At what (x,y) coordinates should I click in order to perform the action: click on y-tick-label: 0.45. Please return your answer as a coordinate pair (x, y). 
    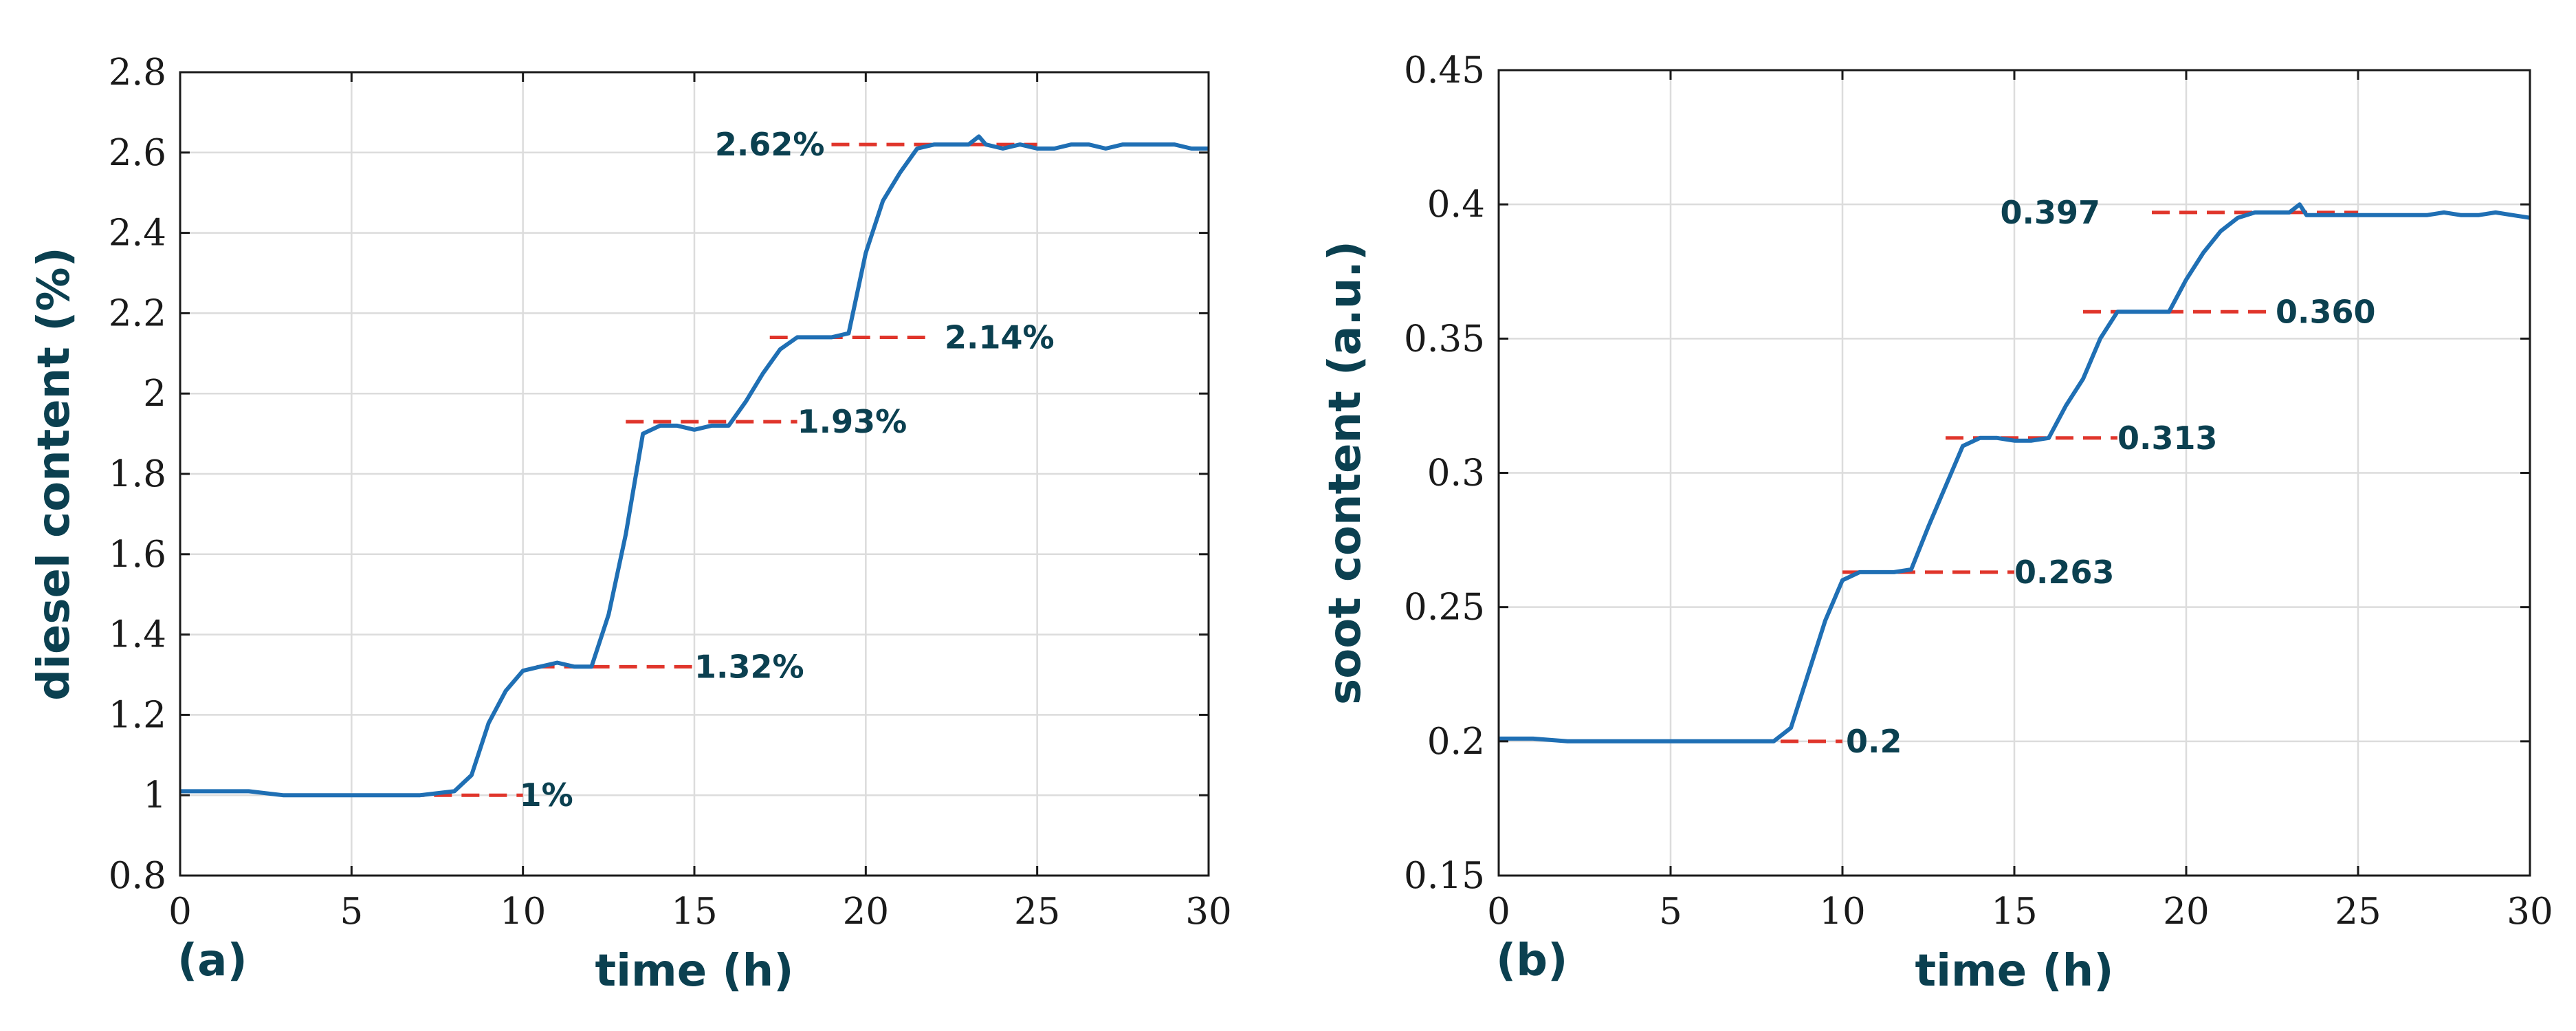
    Looking at the image, I should click on (1444, 70).